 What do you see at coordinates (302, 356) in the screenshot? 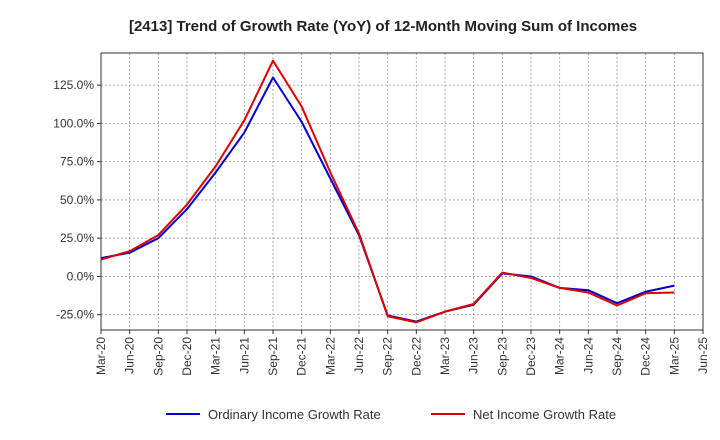
I see `x-tick-label: Dec-21` at bounding box center [302, 356].